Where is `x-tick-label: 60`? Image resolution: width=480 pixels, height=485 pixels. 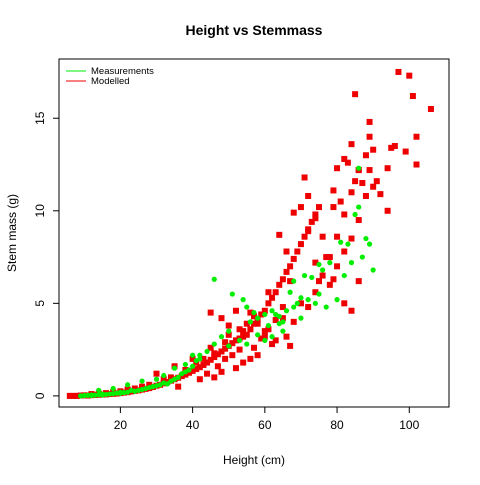
x-tick-label: 60 is located at coordinates (265, 425).